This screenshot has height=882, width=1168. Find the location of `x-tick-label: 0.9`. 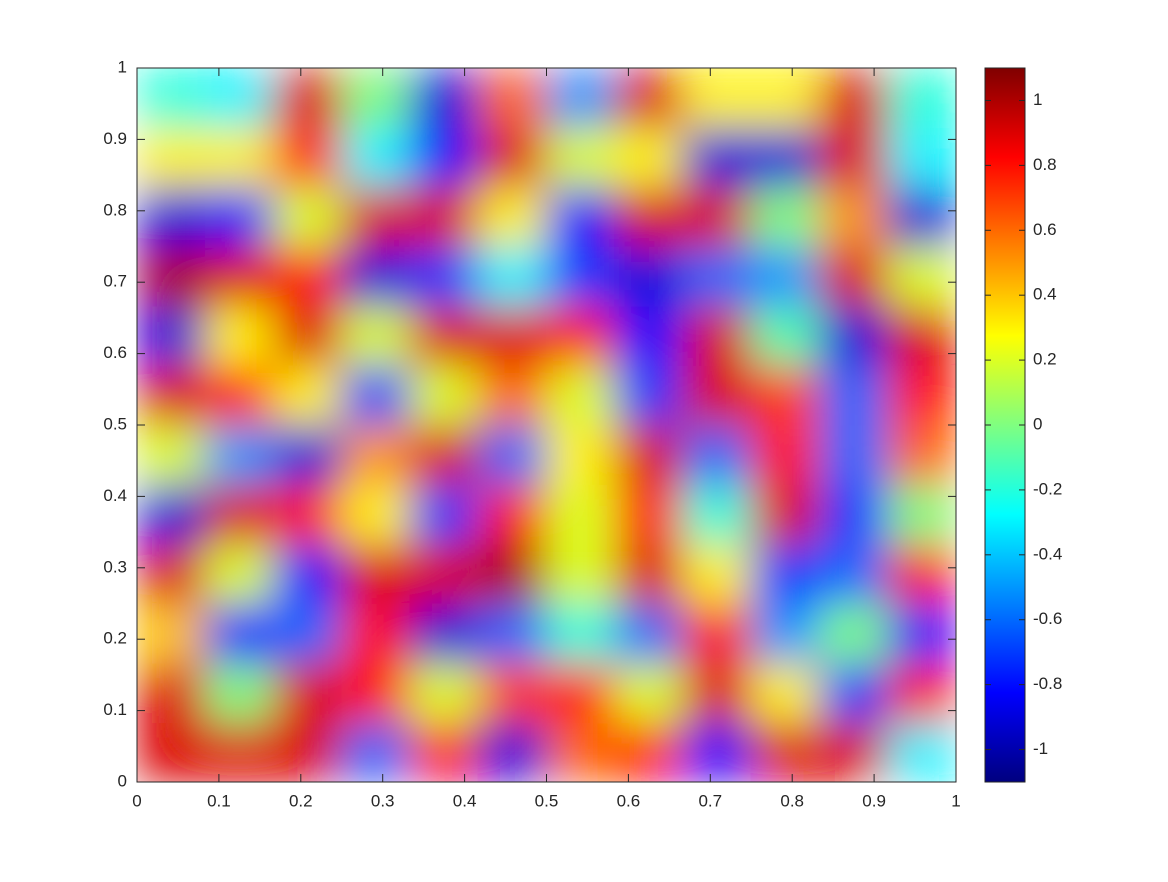

x-tick-label: 0.9 is located at coordinates (874, 800).